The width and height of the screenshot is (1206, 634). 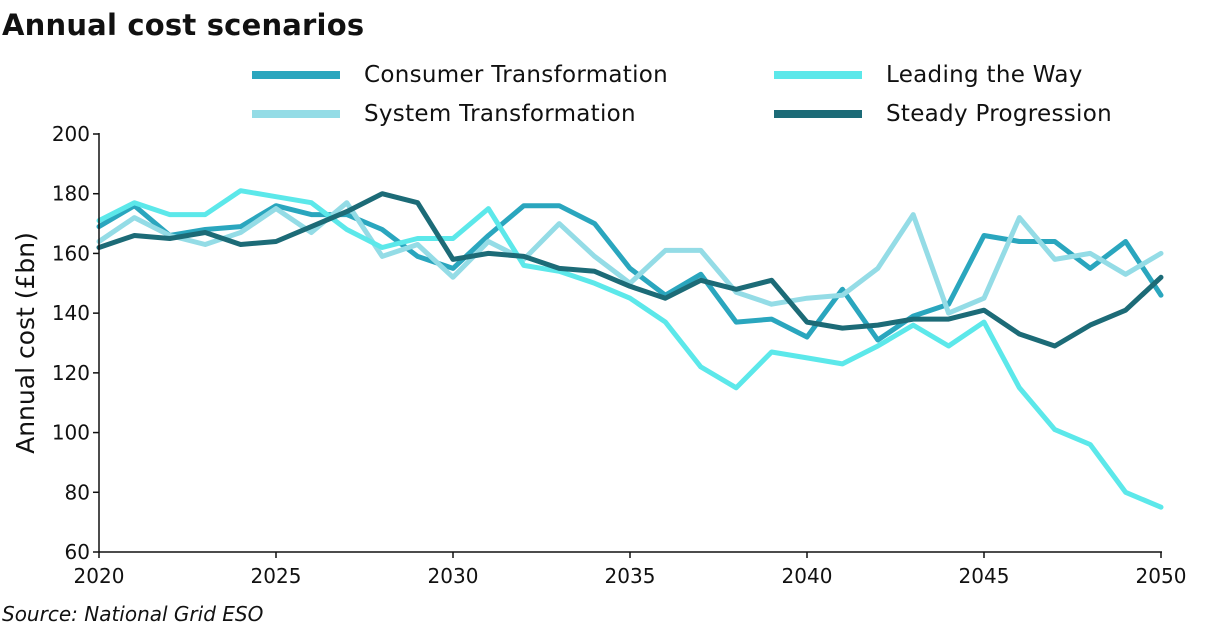 What do you see at coordinates (500, 114) in the screenshot?
I see `legend-label: System Transformation` at bounding box center [500, 114].